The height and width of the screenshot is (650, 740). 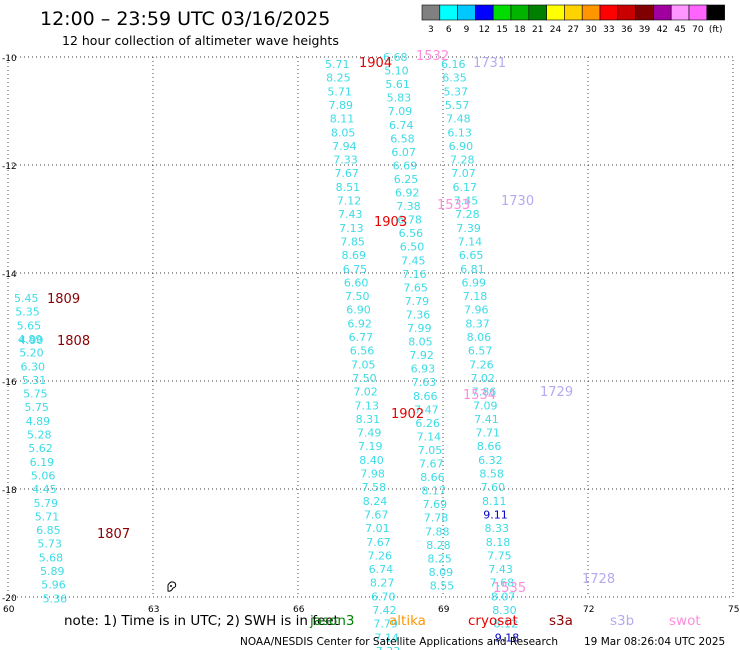 I want to click on wave-height-value: 6.58, so click(x=402, y=138).